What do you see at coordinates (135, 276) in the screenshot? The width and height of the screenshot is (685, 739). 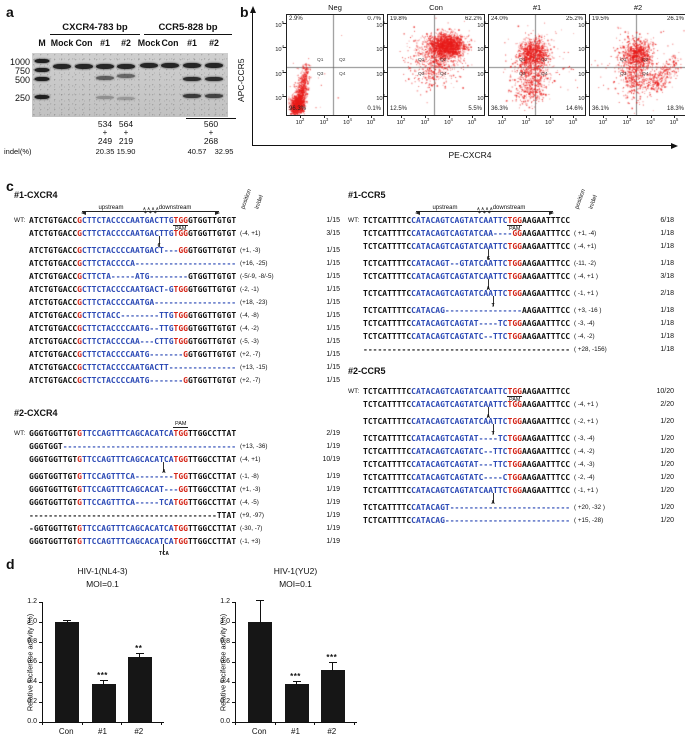 I see `sequence-segment: CTTCTA-----ATG--------` at bounding box center [135, 276].